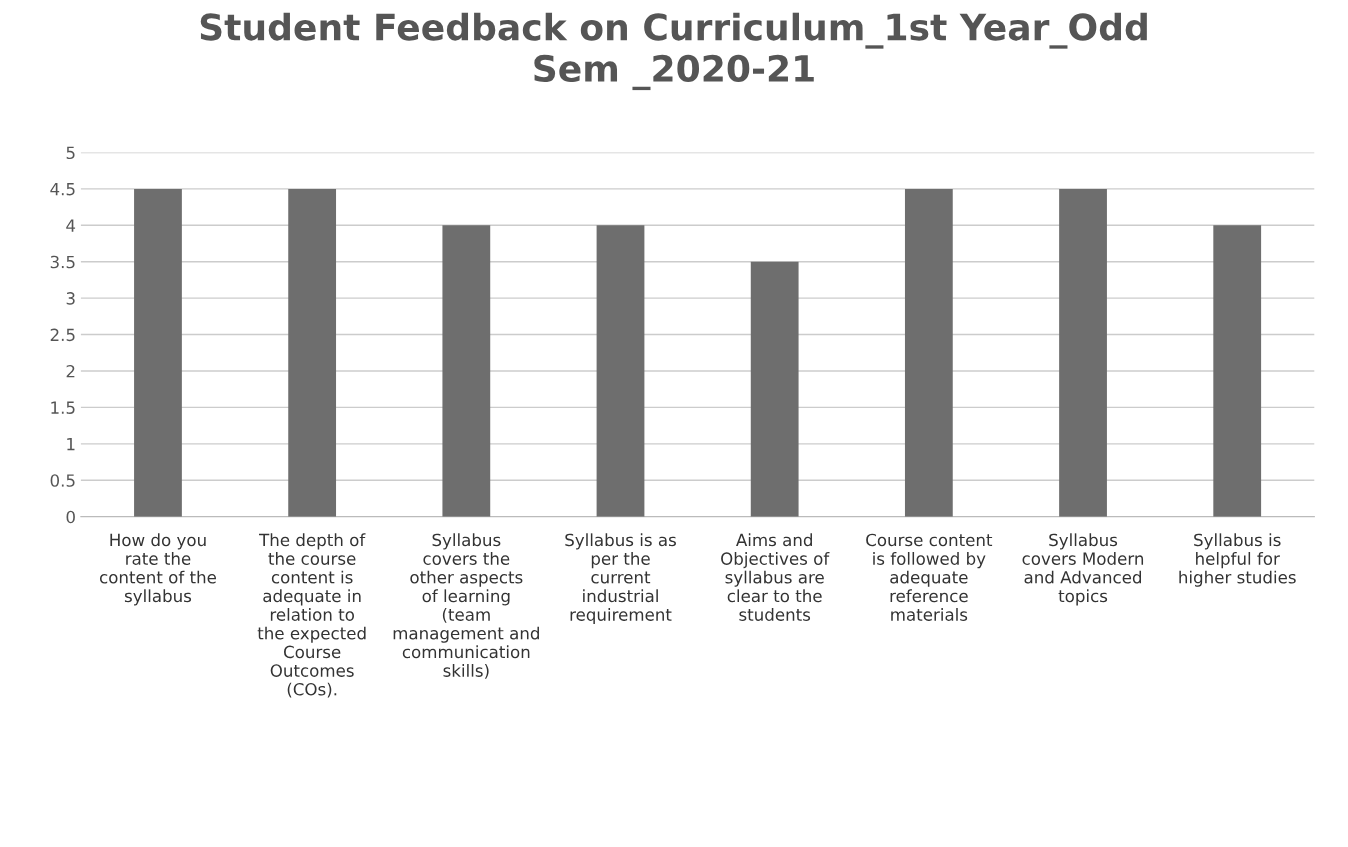  What do you see at coordinates (70, 371) in the screenshot?
I see `y-tick-label: 2` at bounding box center [70, 371].